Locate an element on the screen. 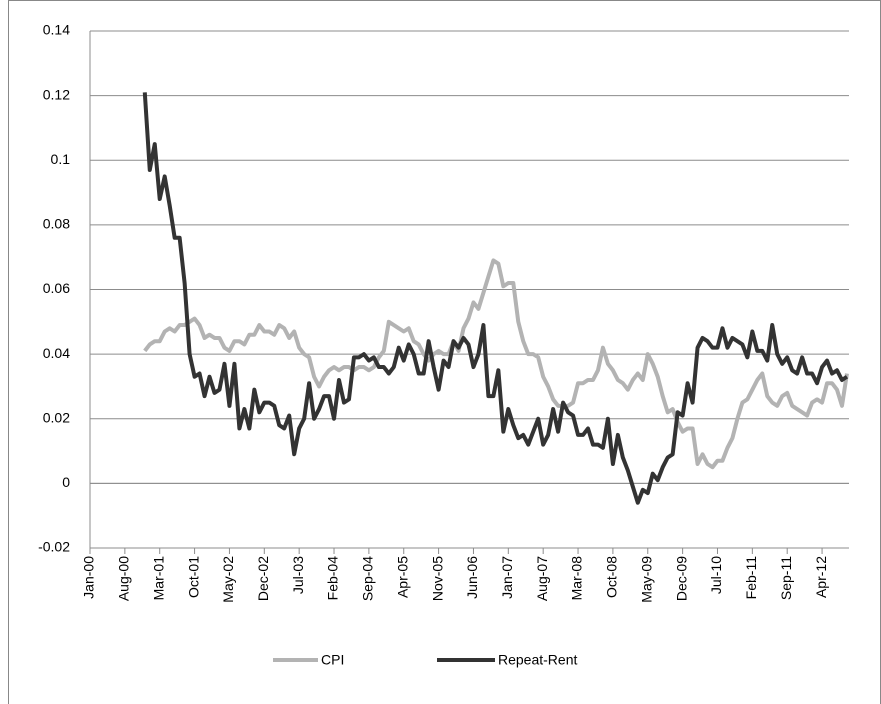  x-tick-label: Oct-08 is located at coordinates (612, 577).